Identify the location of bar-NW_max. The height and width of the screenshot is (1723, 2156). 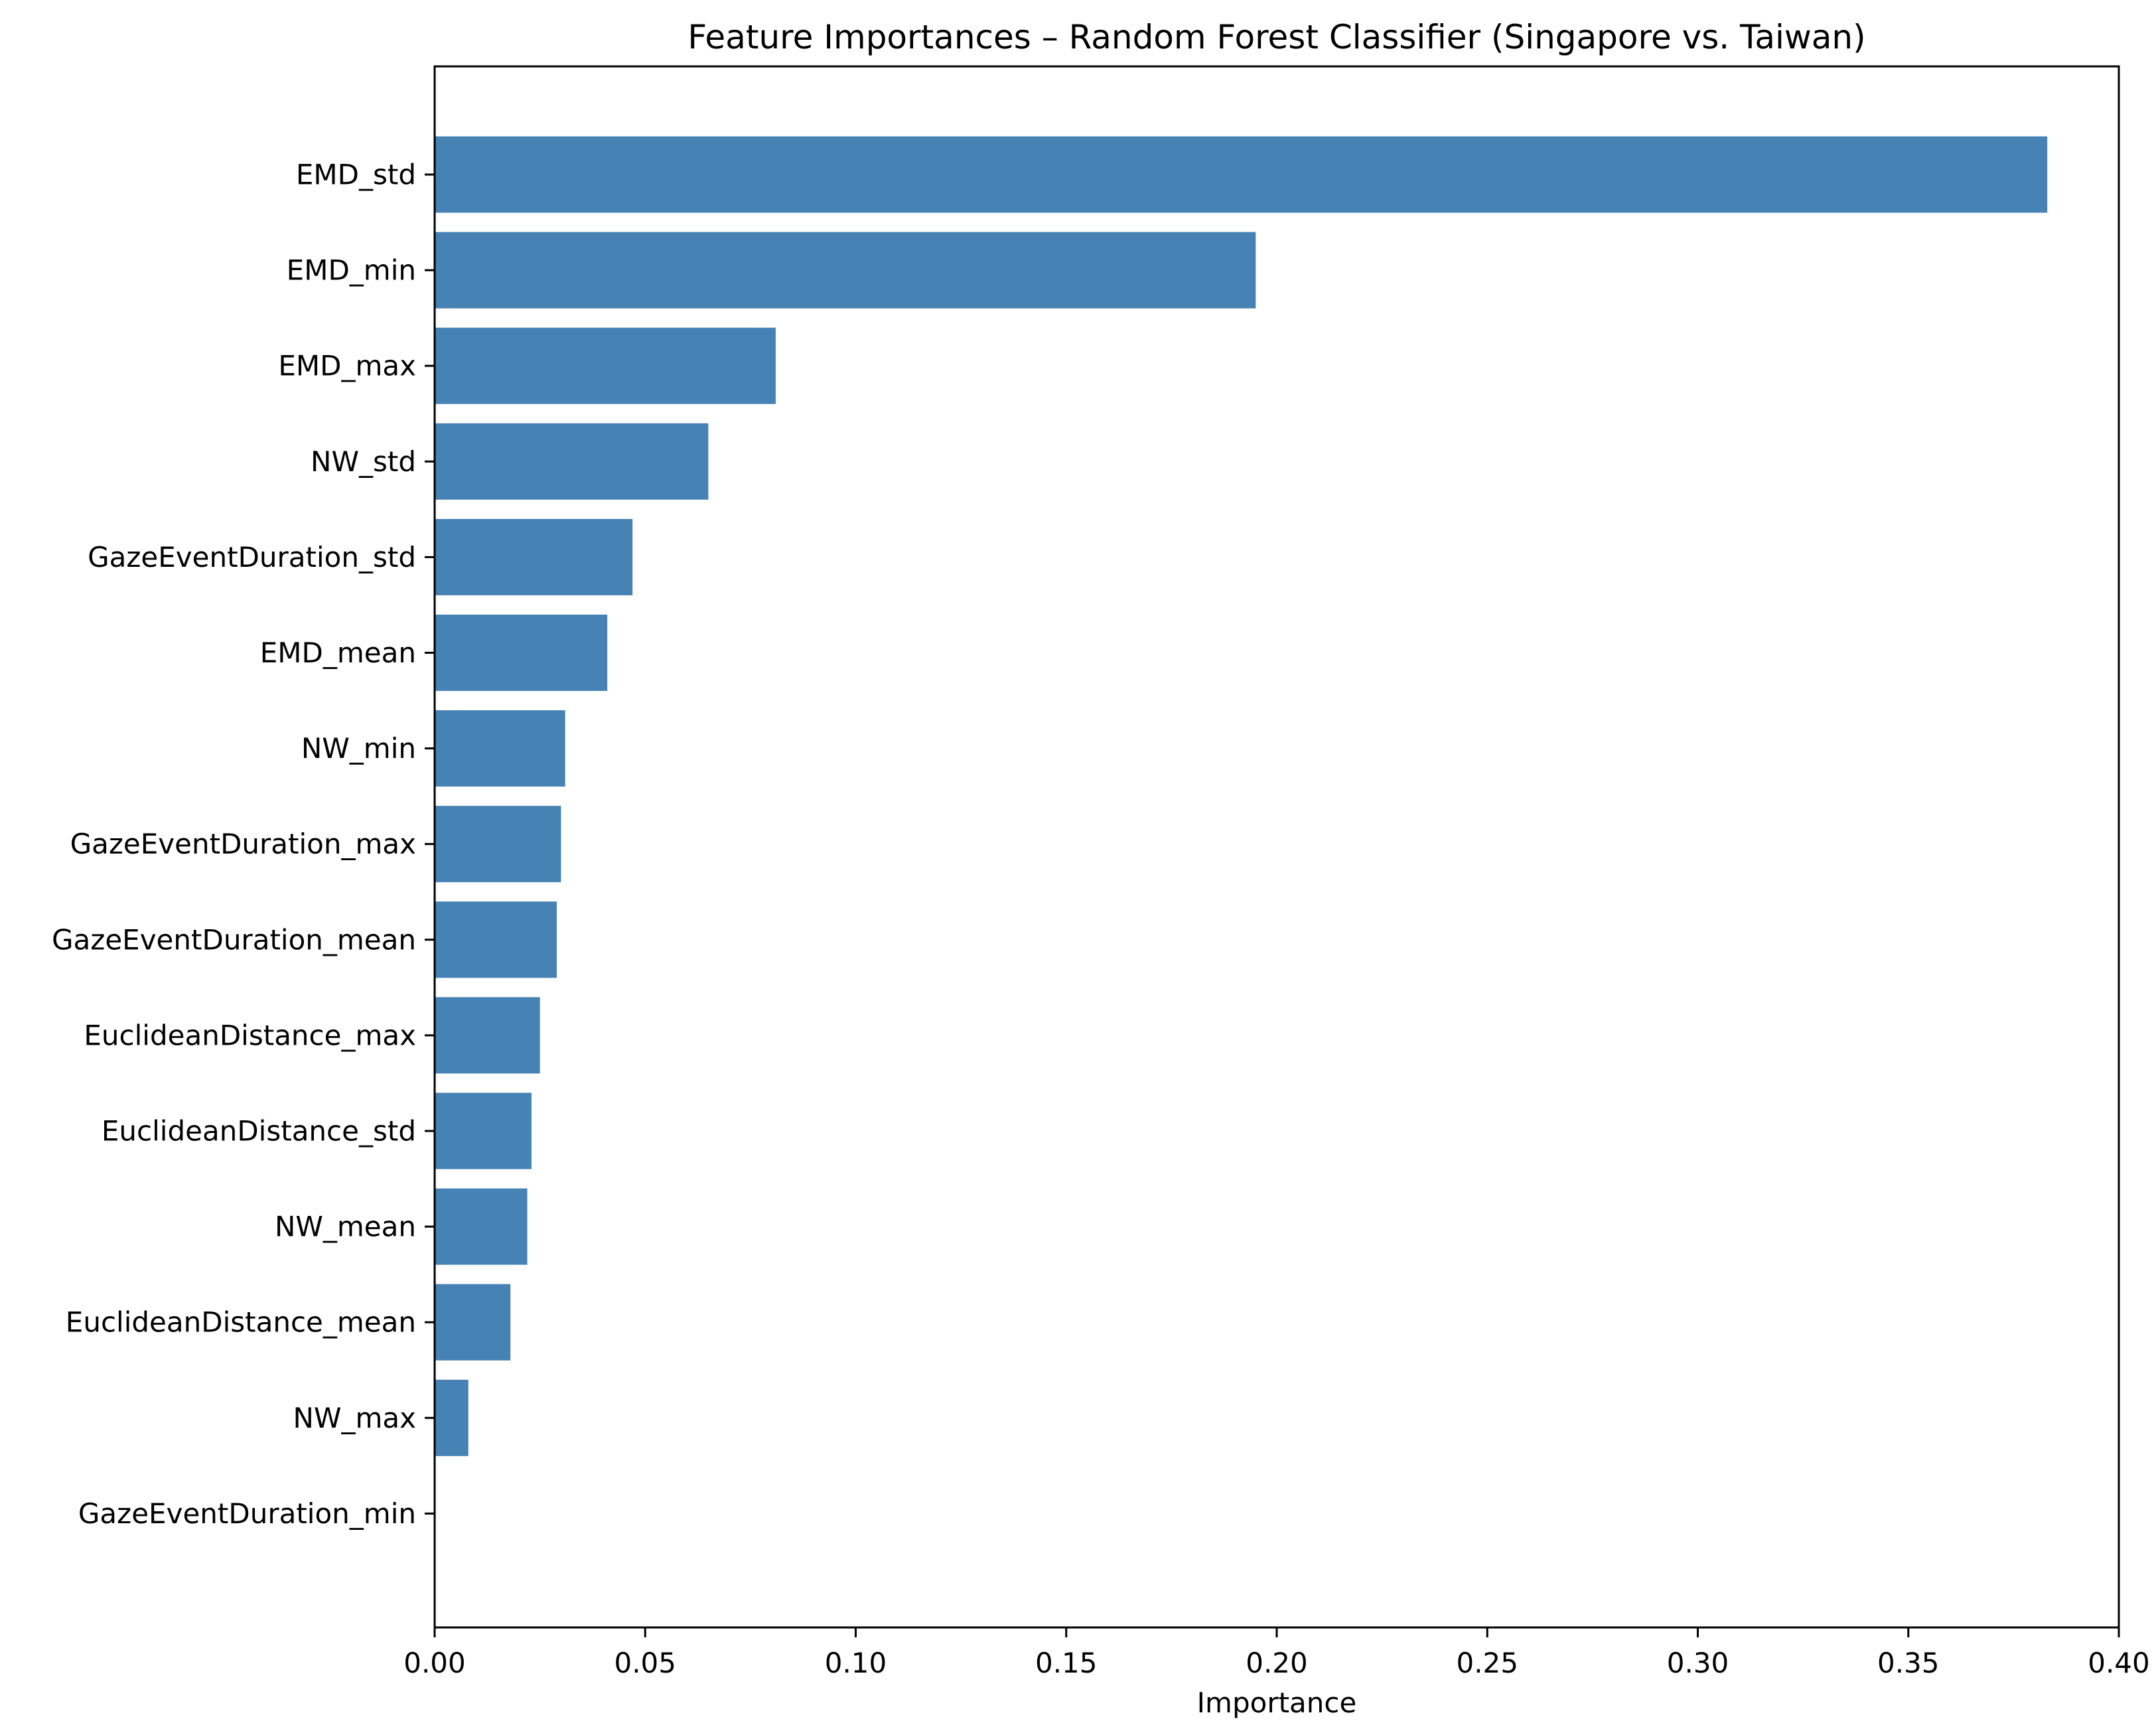
(451, 1417).